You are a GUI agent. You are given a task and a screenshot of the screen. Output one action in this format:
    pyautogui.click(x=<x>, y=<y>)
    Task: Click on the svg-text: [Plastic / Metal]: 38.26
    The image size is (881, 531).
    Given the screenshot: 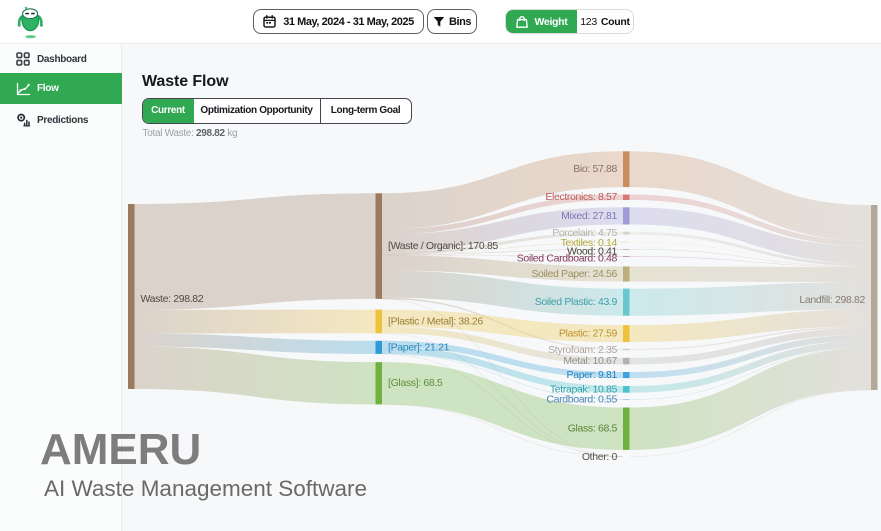 What is the action you would take?
    pyautogui.click(x=435, y=322)
    